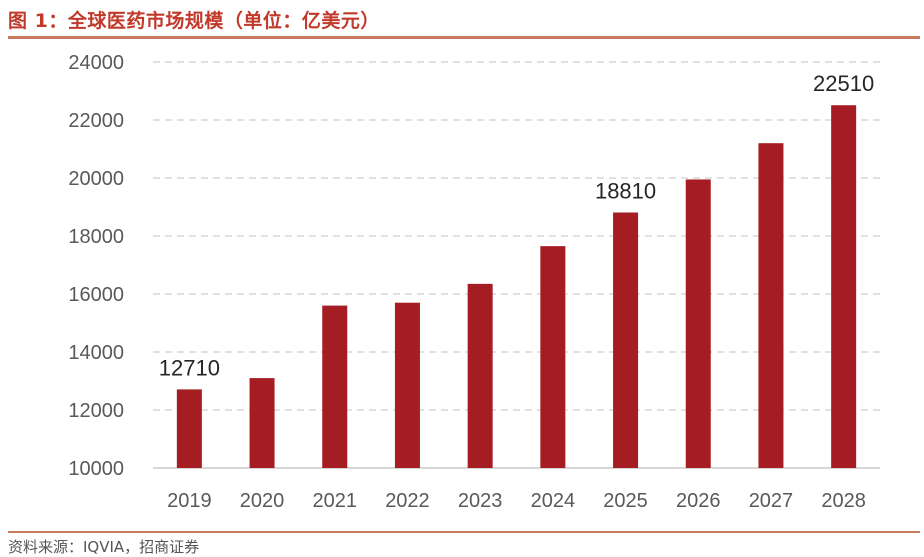 This screenshot has width=924, height=557. I want to click on x-tick-label: 2028, so click(843, 501).